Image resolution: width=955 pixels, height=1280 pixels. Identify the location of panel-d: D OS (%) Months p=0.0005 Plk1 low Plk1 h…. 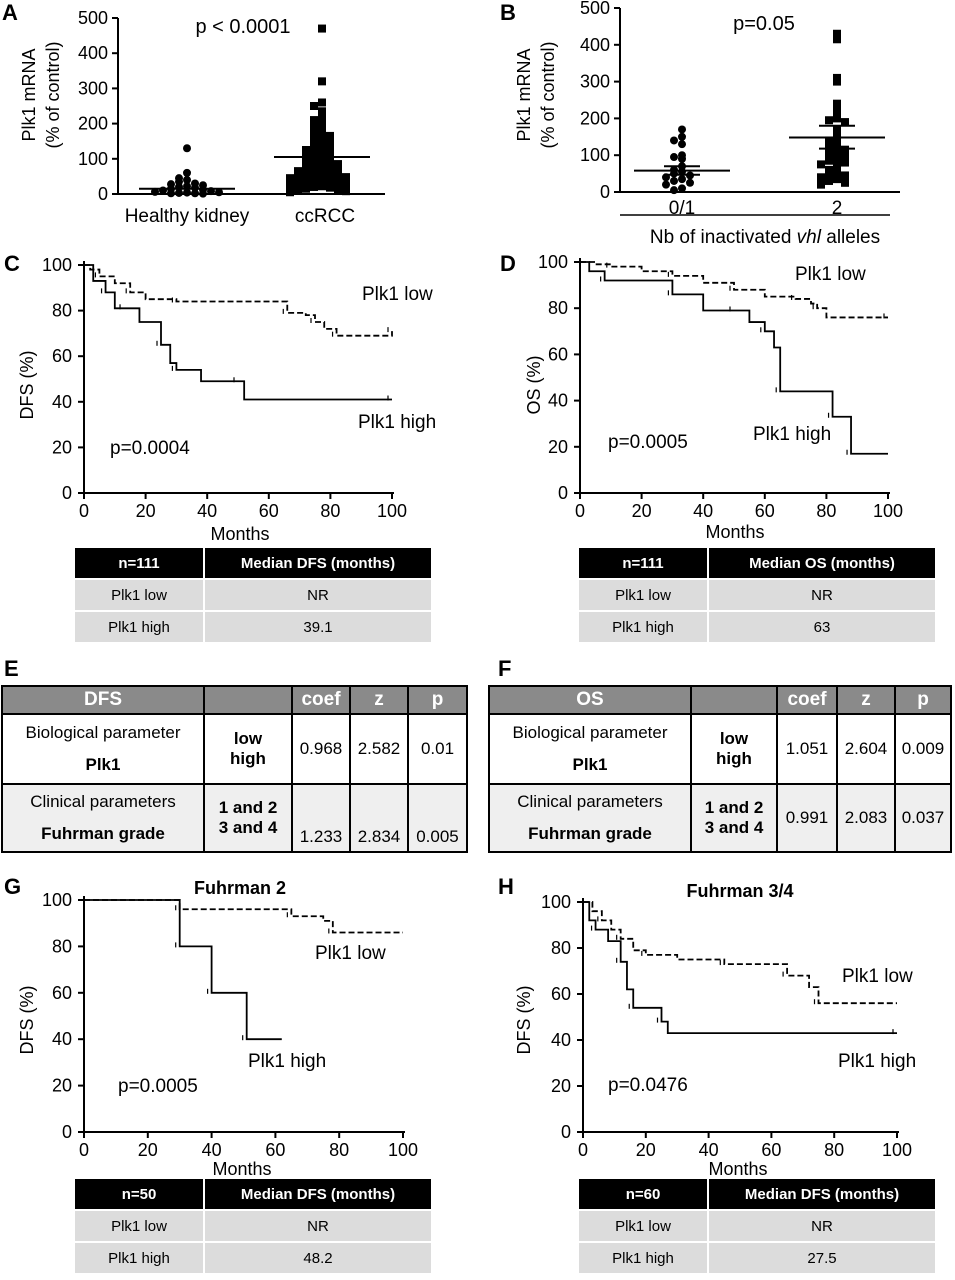
(722, 395).